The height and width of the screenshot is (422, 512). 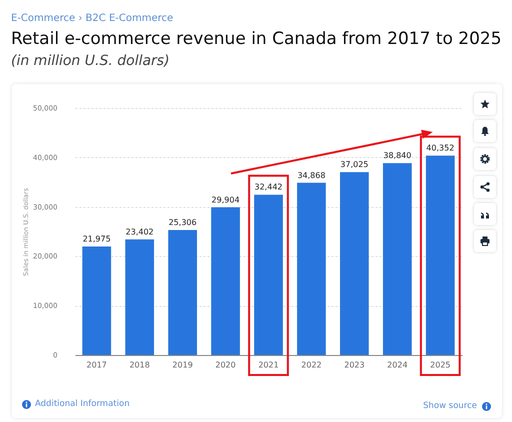 What do you see at coordinates (354, 365) in the screenshot?
I see `x-tick-label: 2023` at bounding box center [354, 365].